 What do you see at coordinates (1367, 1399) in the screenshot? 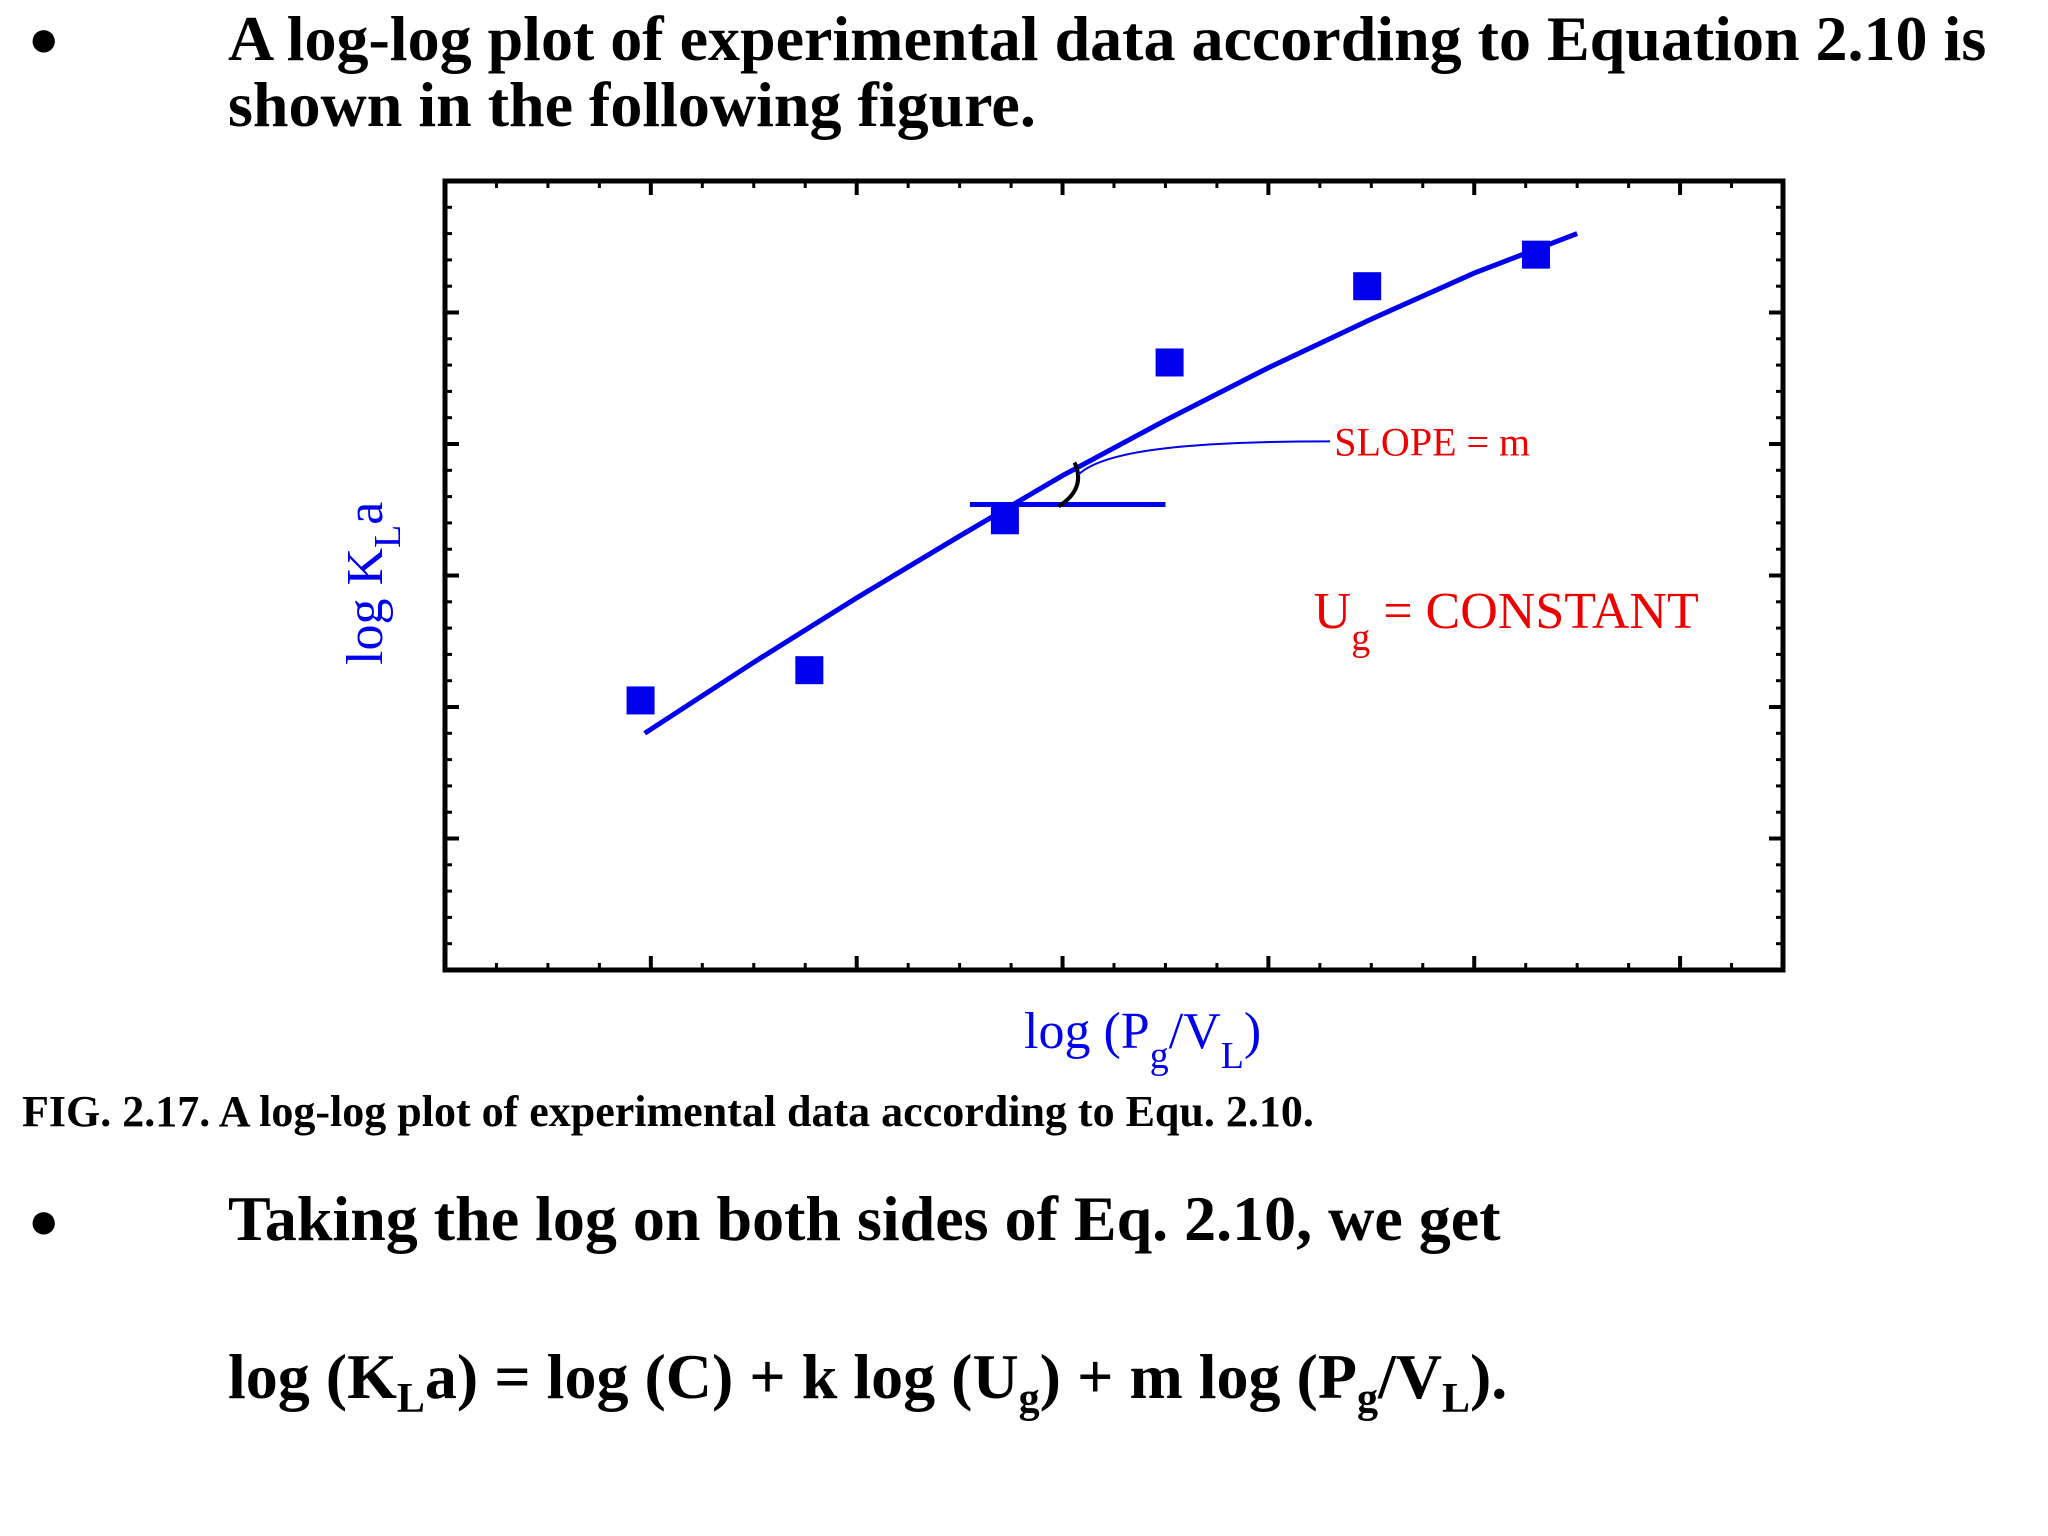
I see `eq-sub3: g` at bounding box center [1367, 1399].